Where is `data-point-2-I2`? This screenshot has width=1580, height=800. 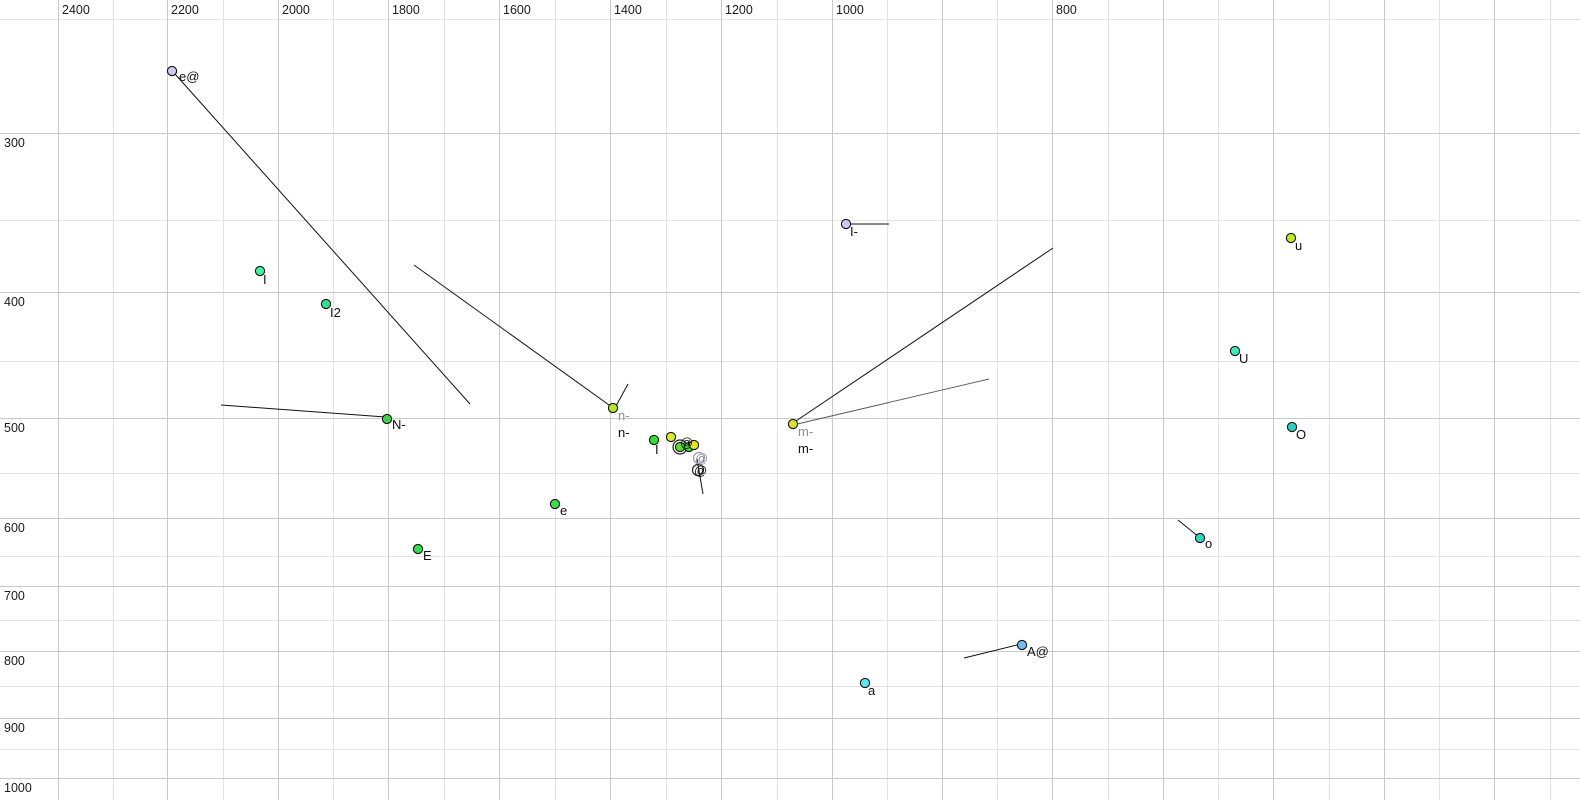 data-point-2-I2 is located at coordinates (326, 304).